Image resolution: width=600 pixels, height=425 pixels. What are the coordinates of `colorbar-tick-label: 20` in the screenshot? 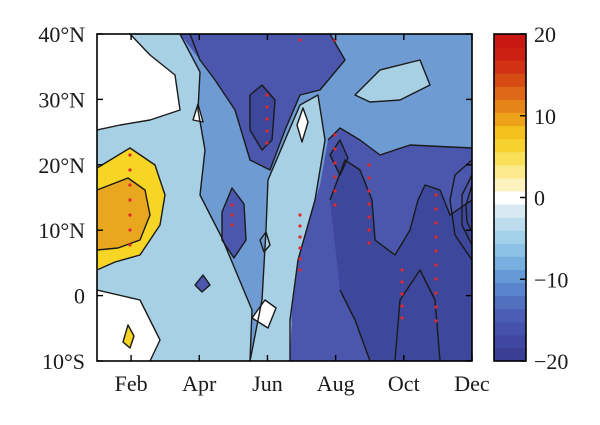 It's located at (545, 34).